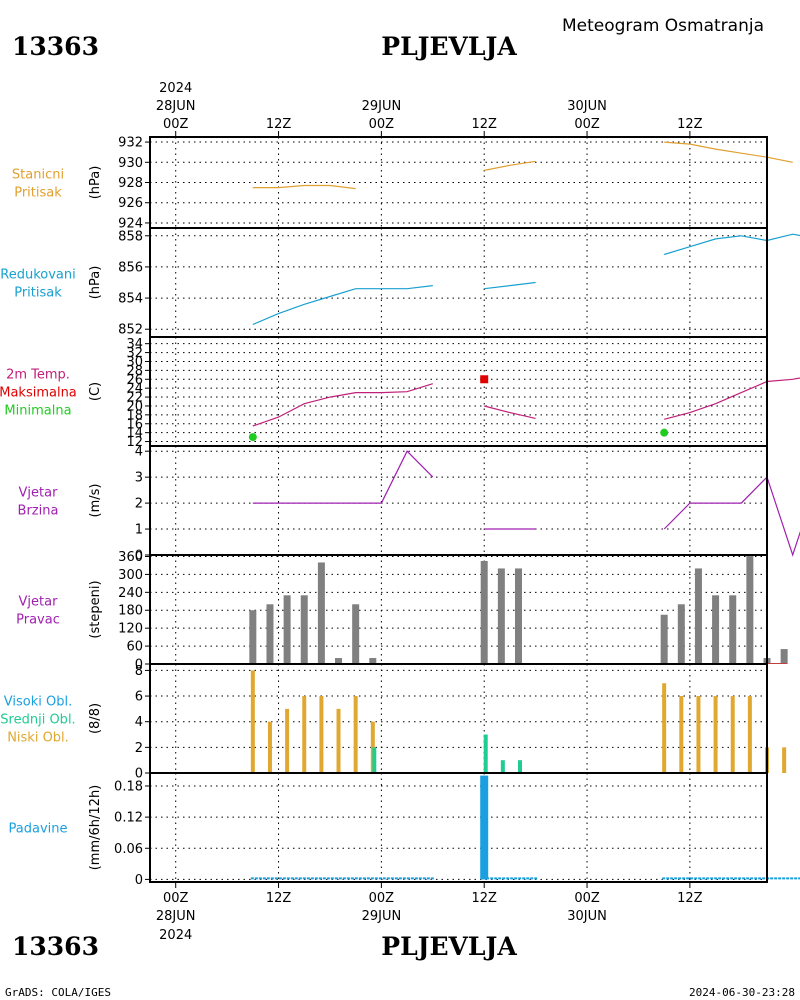 The height and width of the screenshot is (1000, 800). I want to click on time-label-top: 30JUN, so click(587, 106).